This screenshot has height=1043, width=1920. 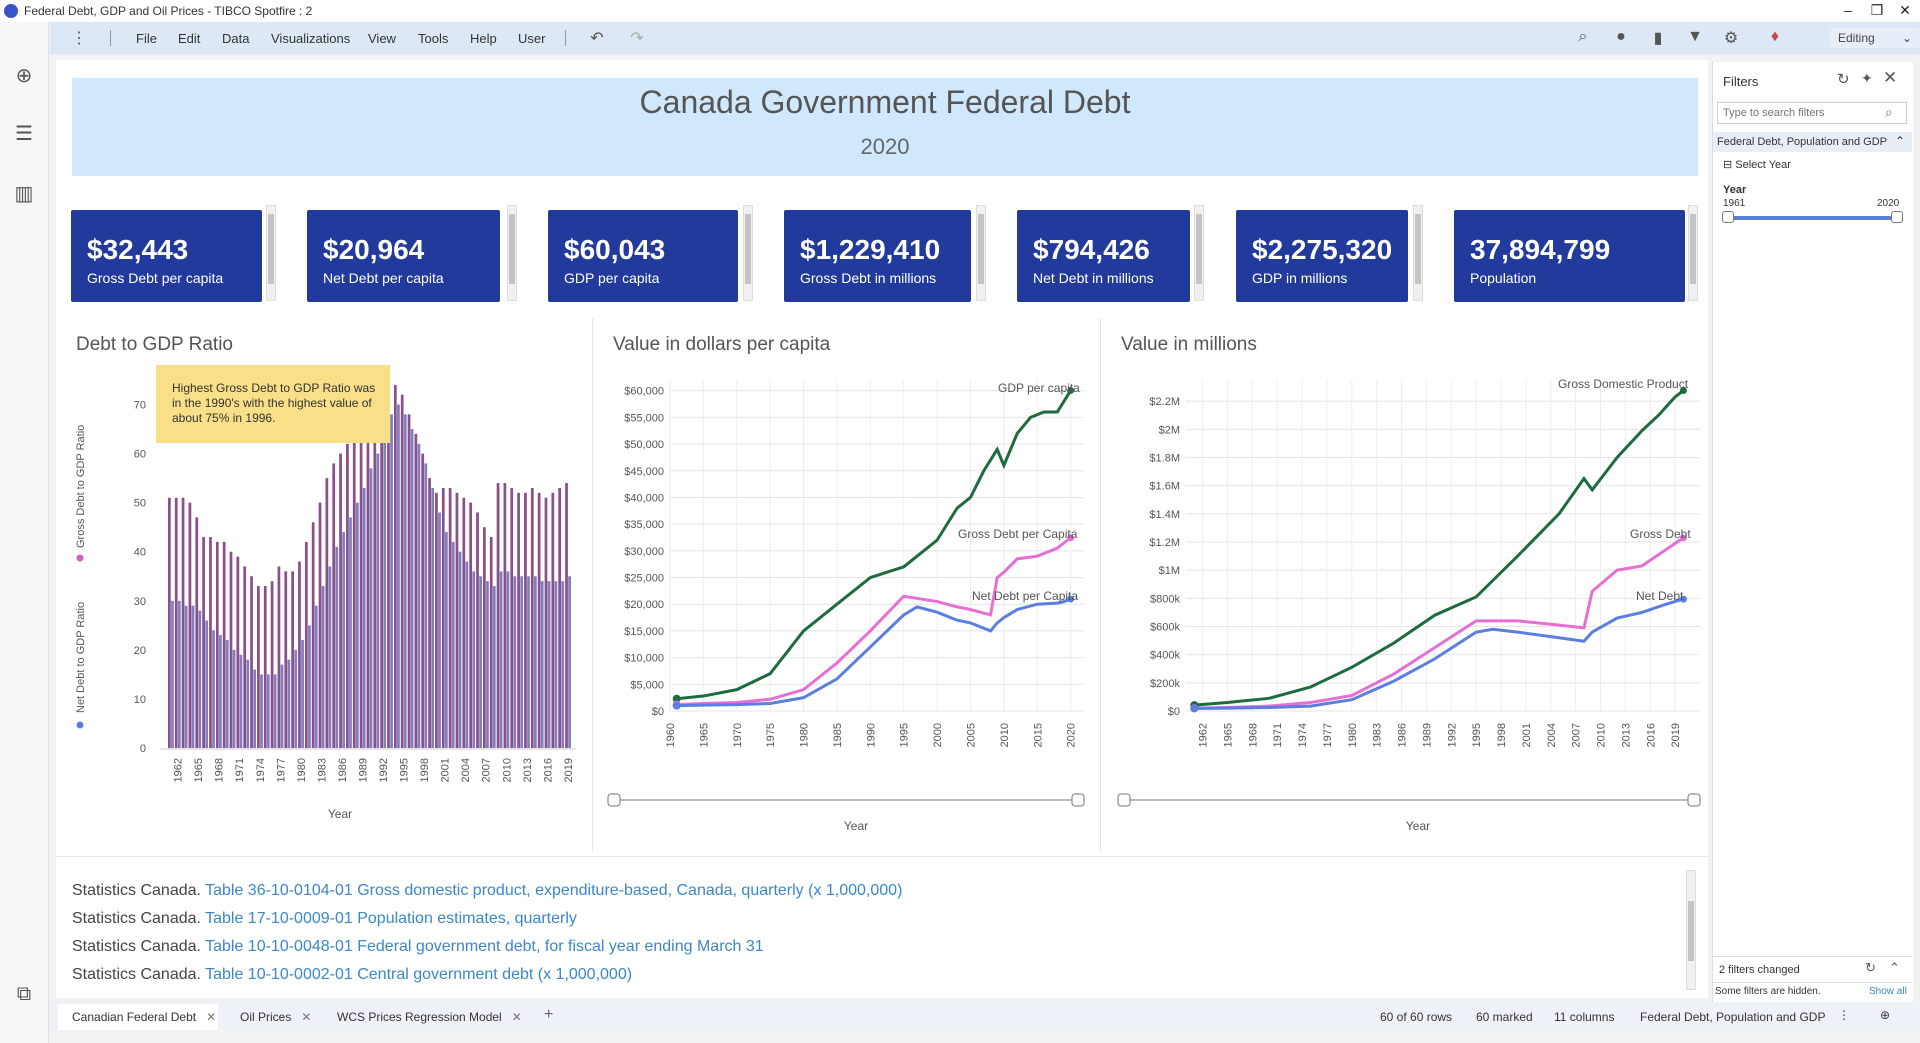 I want to click on y-tick-label: $1.6M, so click(x=1164, y=487).